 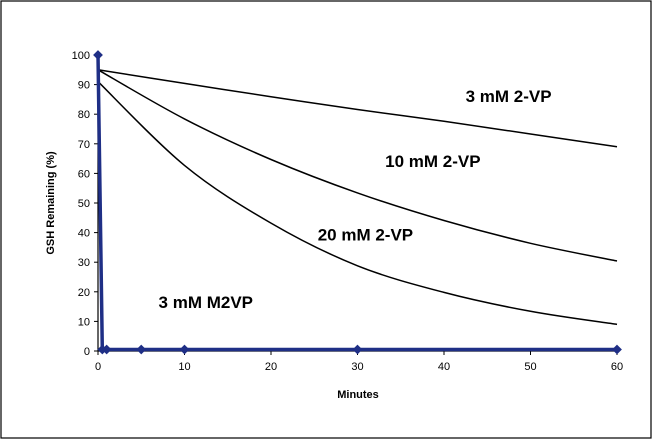 I want to click on x-tick-label: 0, so click(x=98, y=367).